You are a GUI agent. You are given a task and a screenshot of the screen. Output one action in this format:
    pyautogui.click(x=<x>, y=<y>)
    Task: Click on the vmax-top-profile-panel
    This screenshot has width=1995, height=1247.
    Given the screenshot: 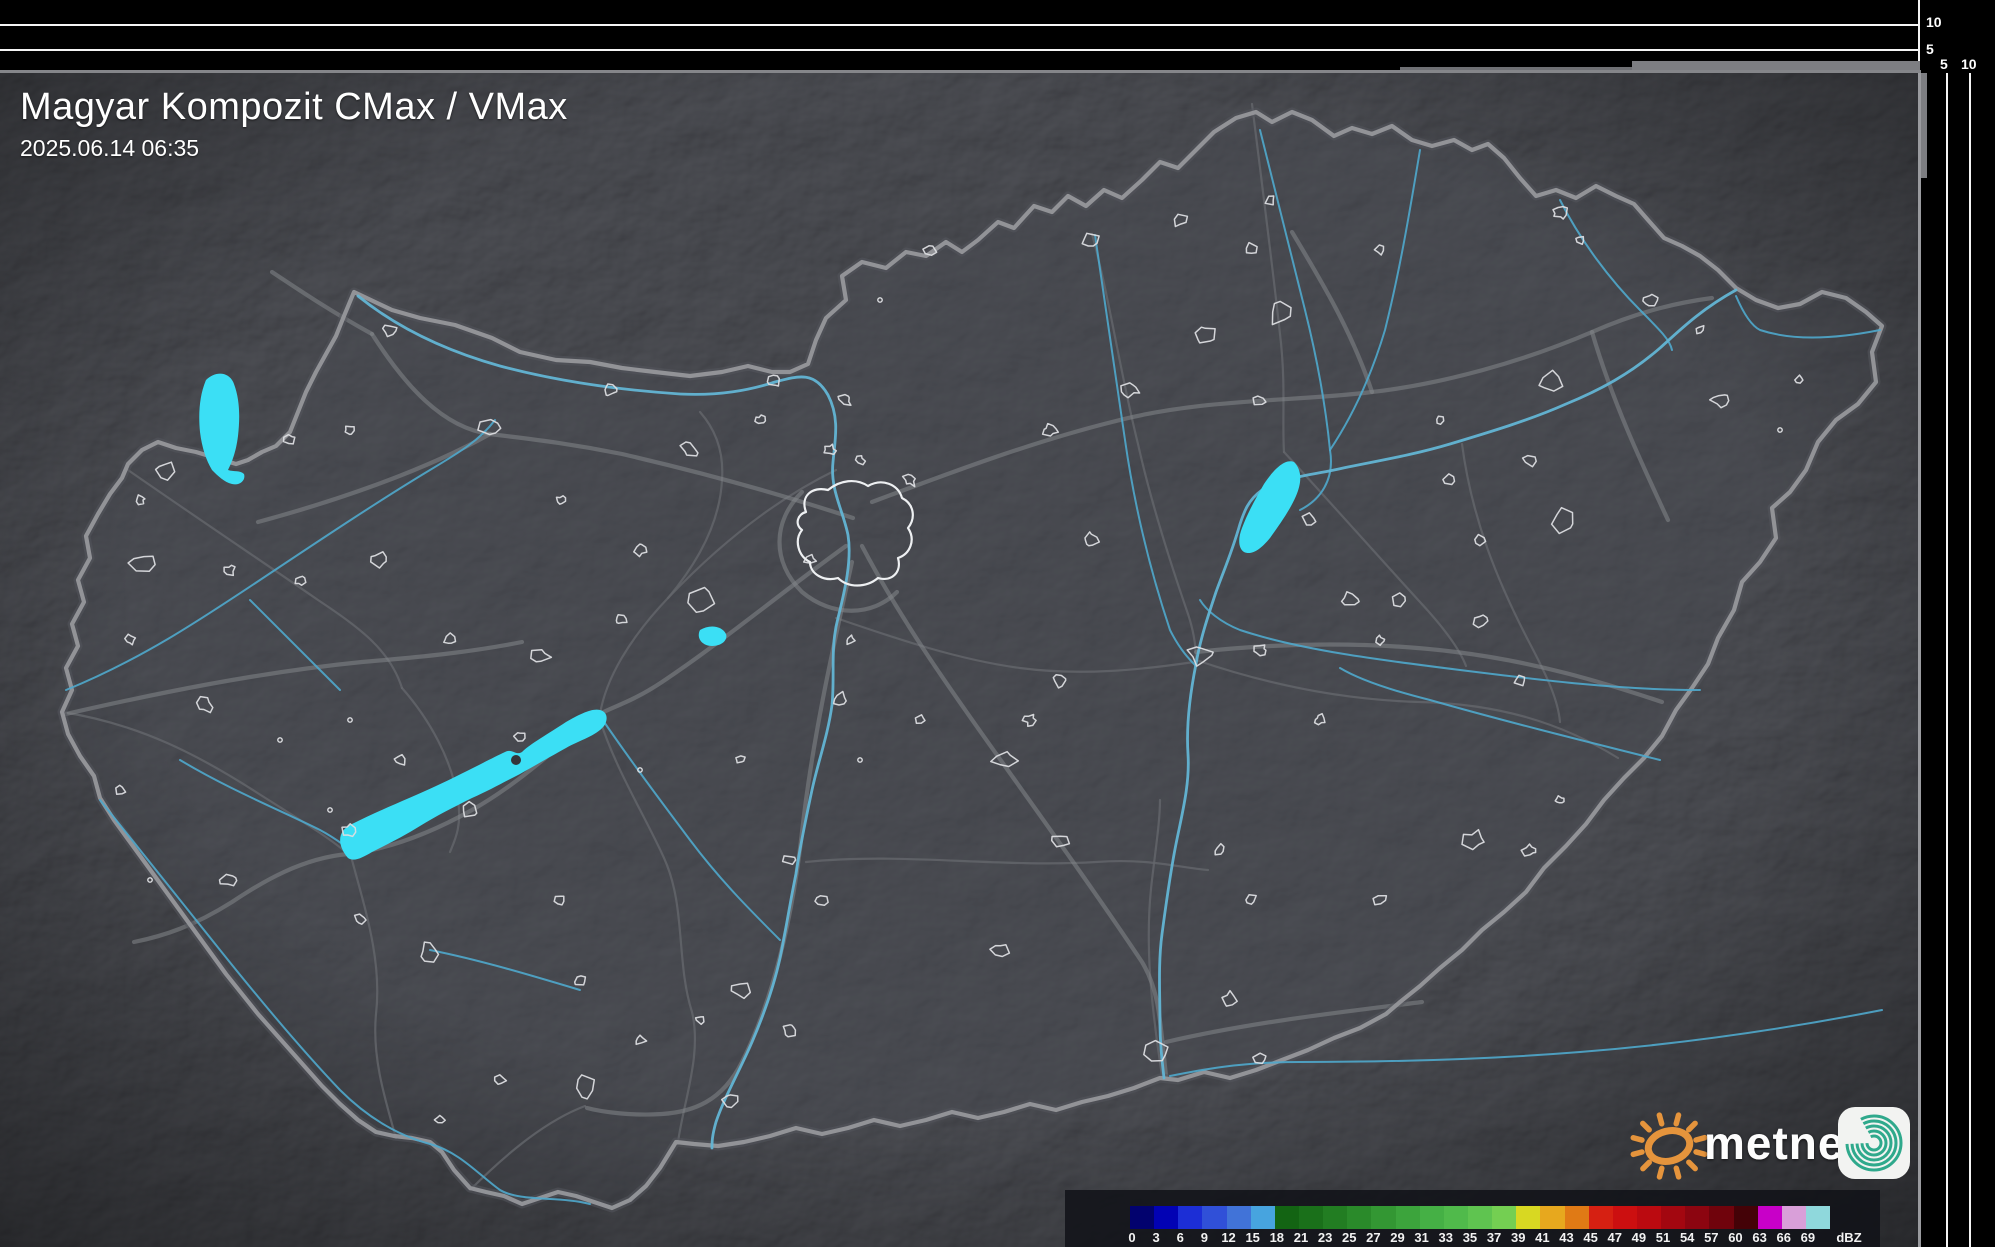 What is the action you would take?
    pyautogui.click(x=997, y=35)
    